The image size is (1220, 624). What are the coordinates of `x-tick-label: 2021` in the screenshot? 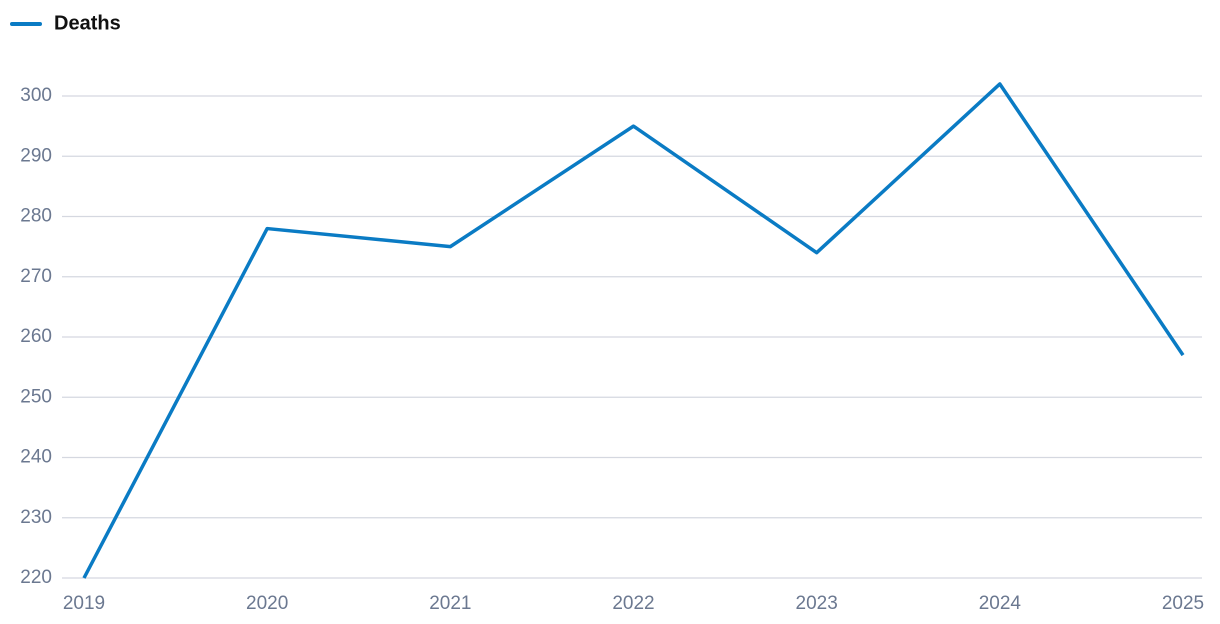 It's located at (450, 603).